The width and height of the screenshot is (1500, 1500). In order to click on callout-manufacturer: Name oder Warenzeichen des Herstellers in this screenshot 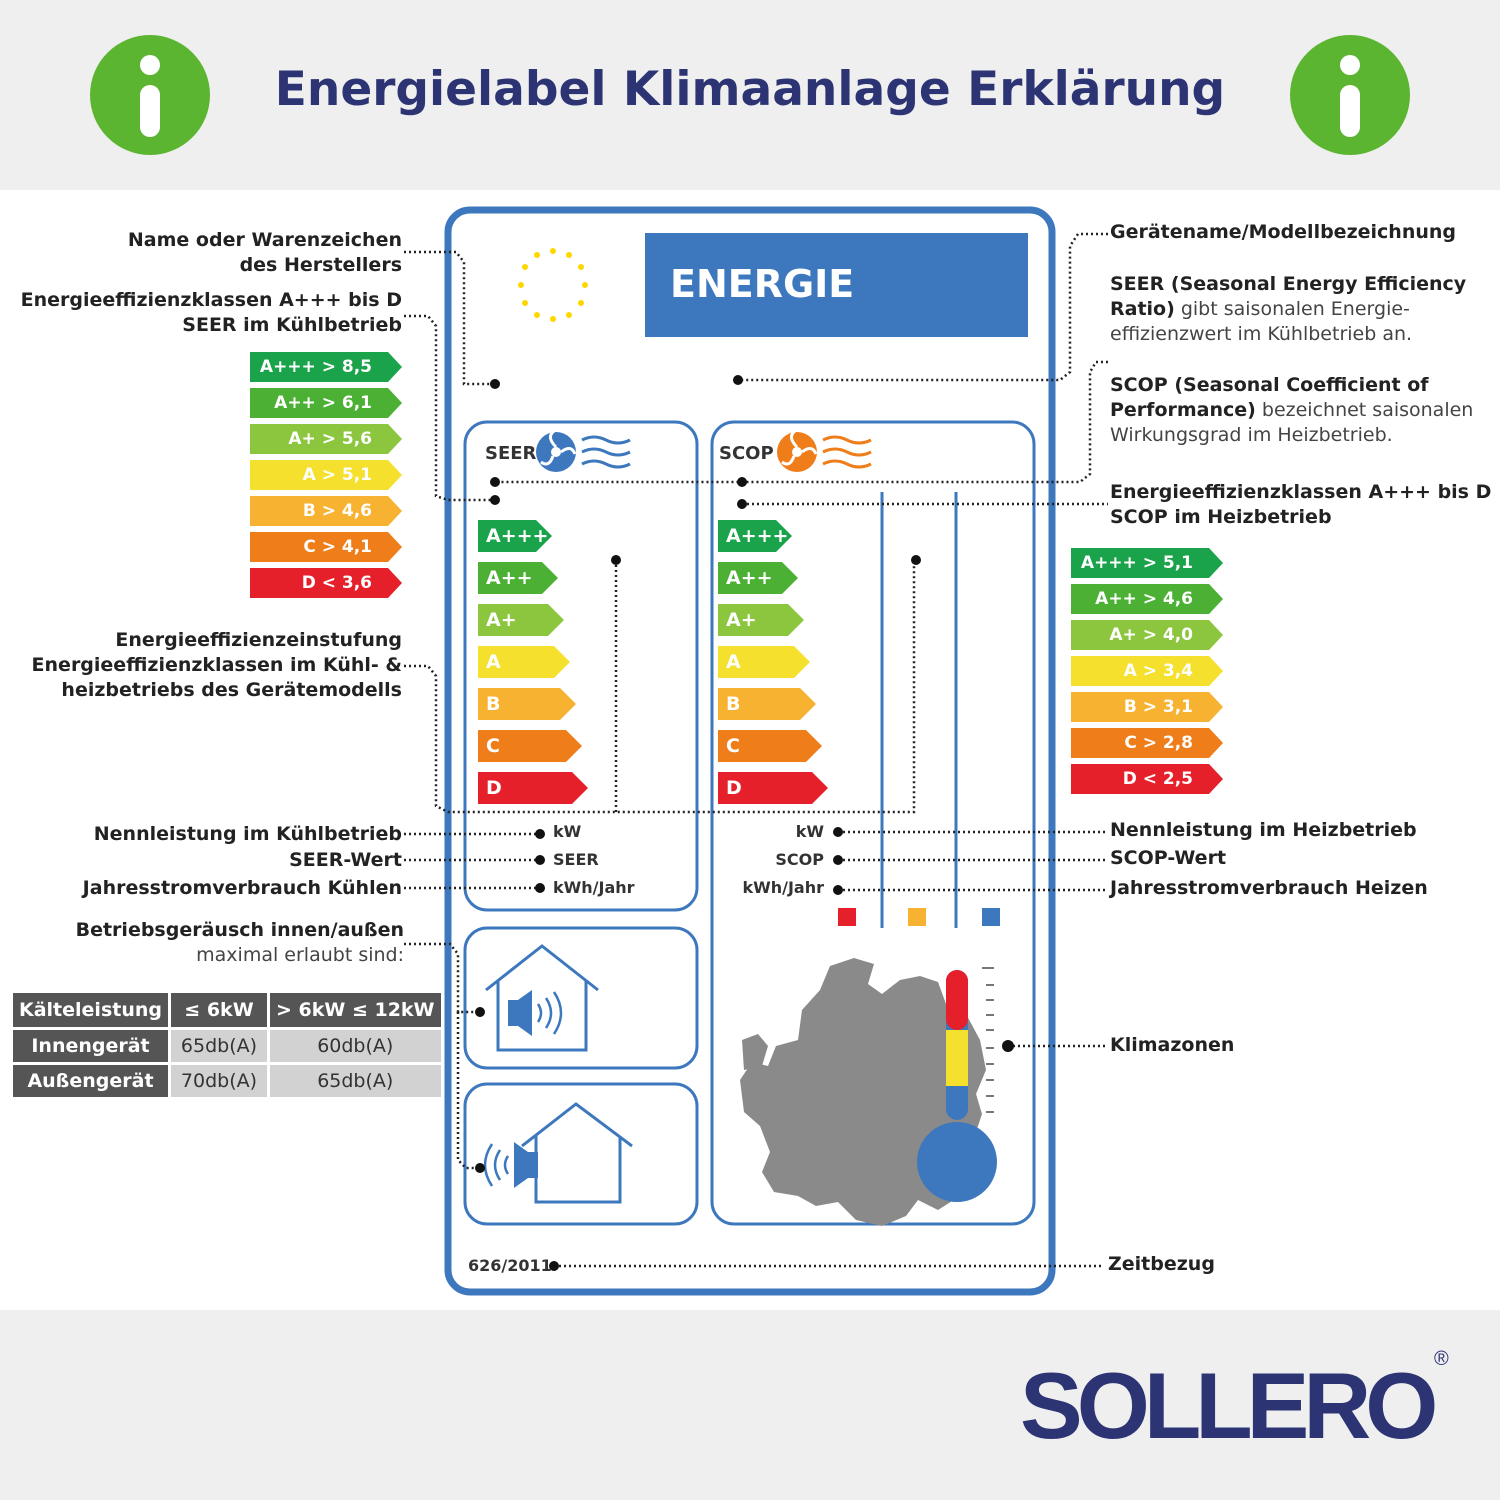, I will do `click(264, 252)`.